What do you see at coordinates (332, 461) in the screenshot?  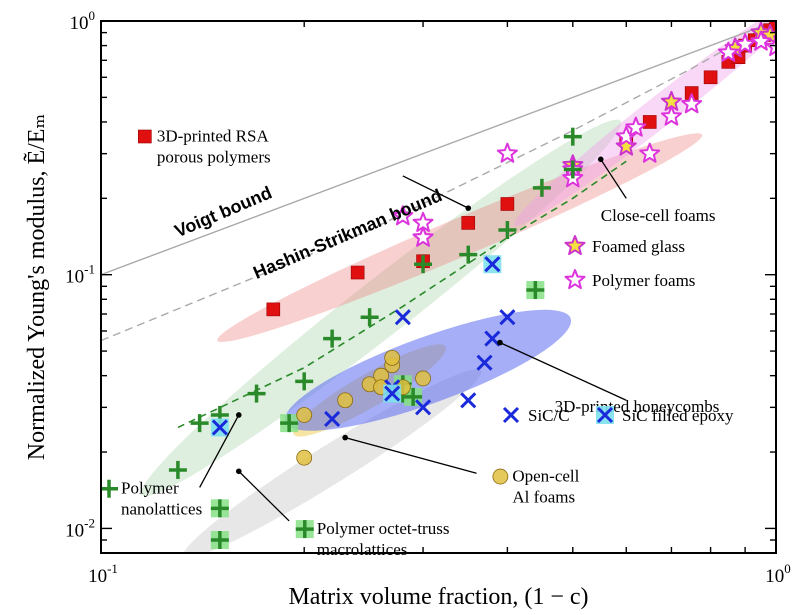 I see `region-polymer-octet-truss-macrolattices` at bounding box center [332, 461].